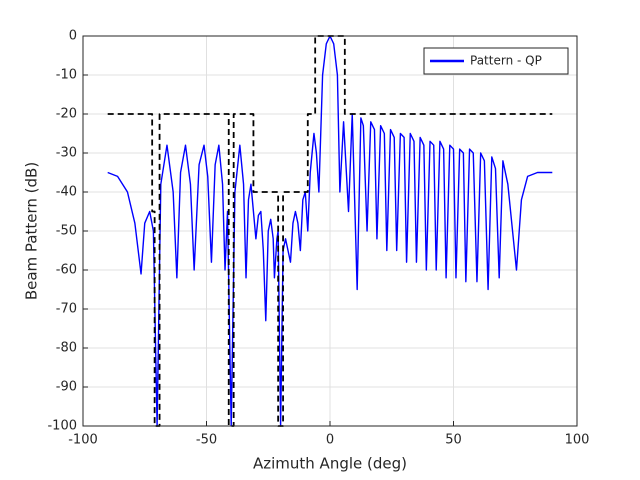  I want to click on y-tick-label: -60, so click(66, 270).